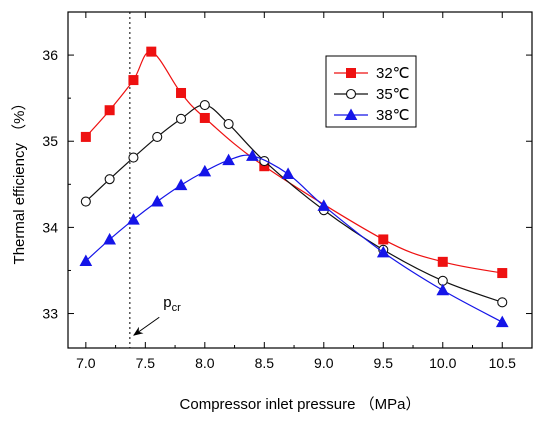  What do you see at coordinates (205, 363) in the screenshot?
I see `x-tick-label: 8.0` at bounding box center [205, 363].